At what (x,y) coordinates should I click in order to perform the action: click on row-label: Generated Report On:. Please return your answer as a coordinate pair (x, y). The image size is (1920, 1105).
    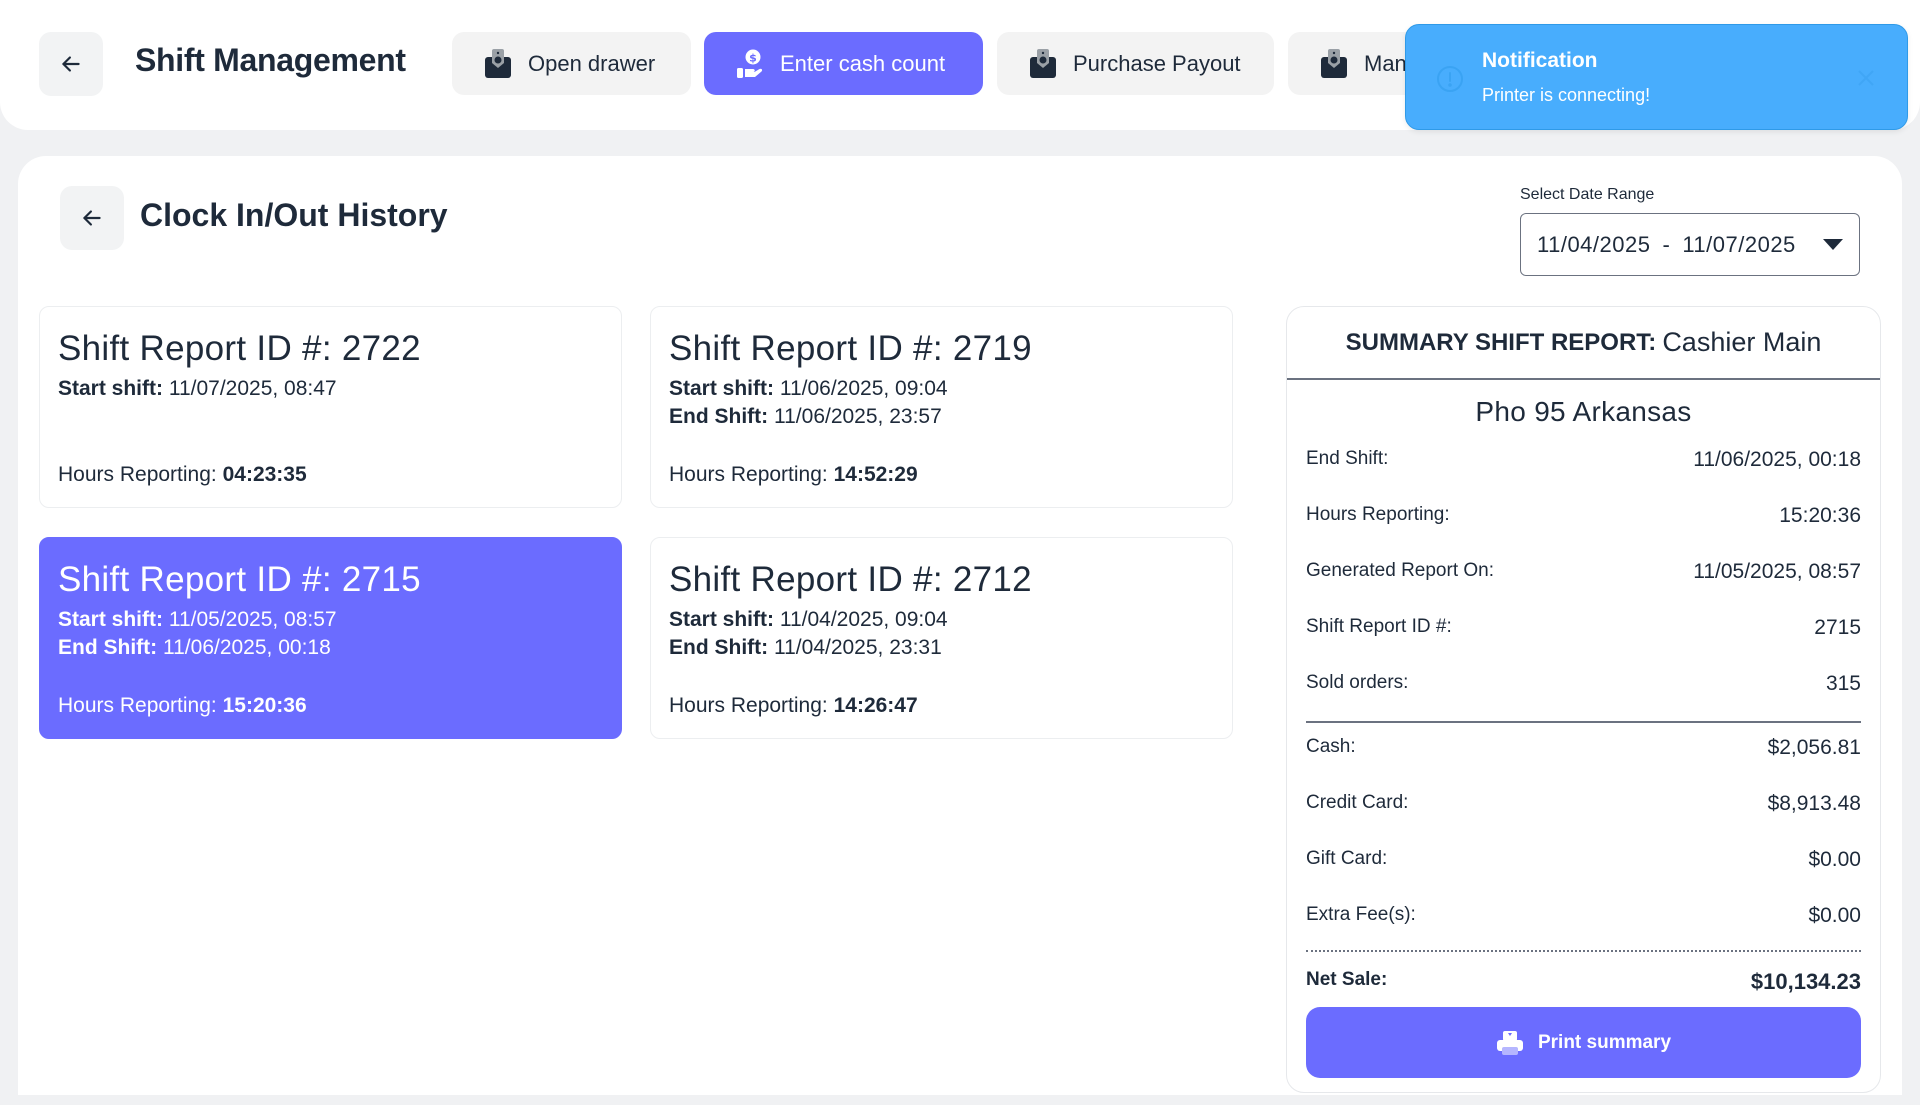
    Looking at the image, I should click on (1400, 570).